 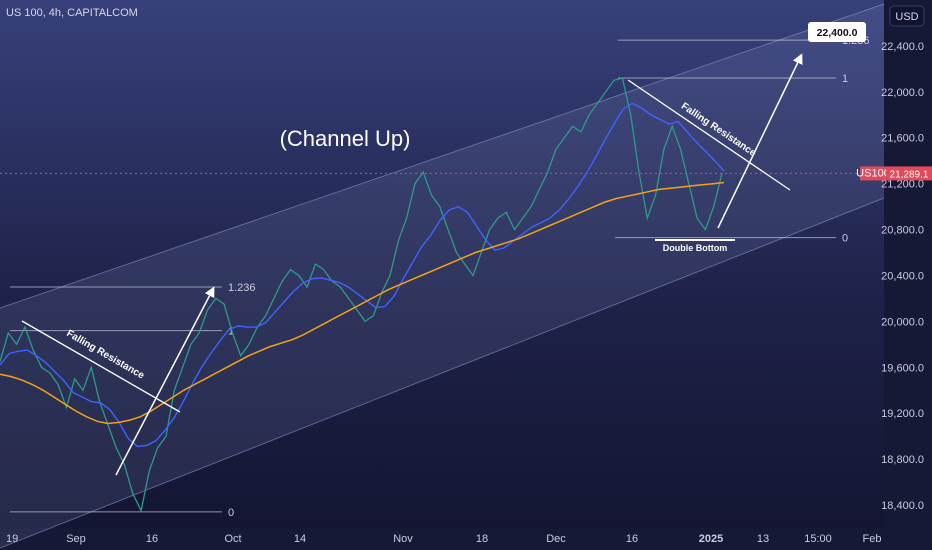 I want to click on time-axis: 19 Sep 16 Oct 14 Nov 18 Dec 16 2025 13 15:00 Feb, so click(x=443, y=539).